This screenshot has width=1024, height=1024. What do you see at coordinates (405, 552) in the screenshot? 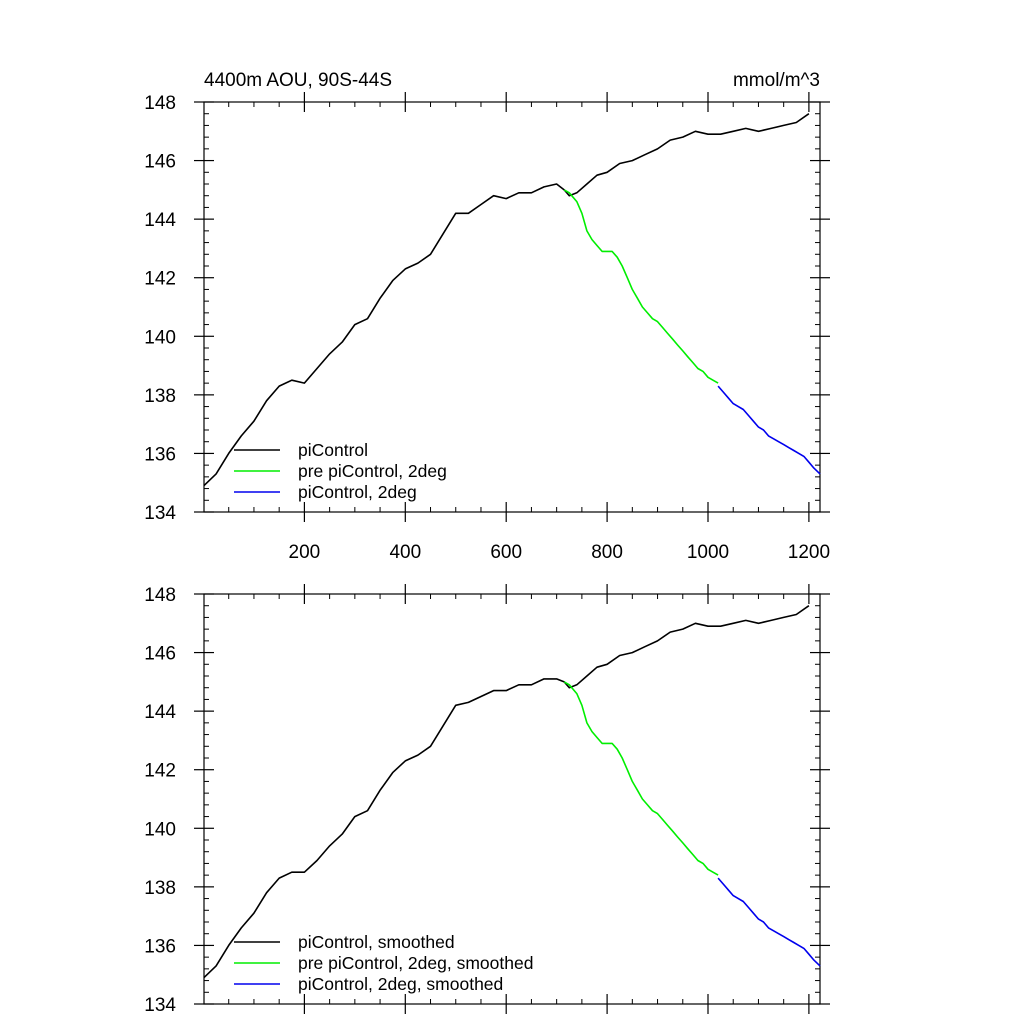
I see `x-tick-label: 400` at bounding box center [405, 552].